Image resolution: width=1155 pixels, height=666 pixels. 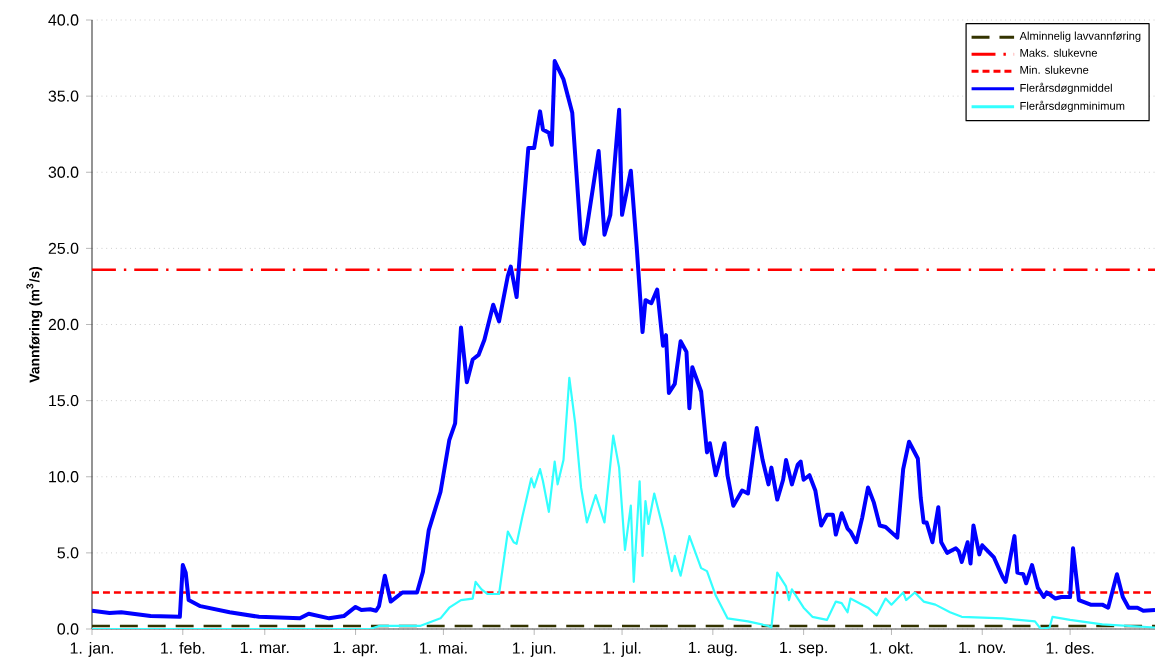 I want to click on x-tick-label: 1. okt., so click(x=891, y=648).